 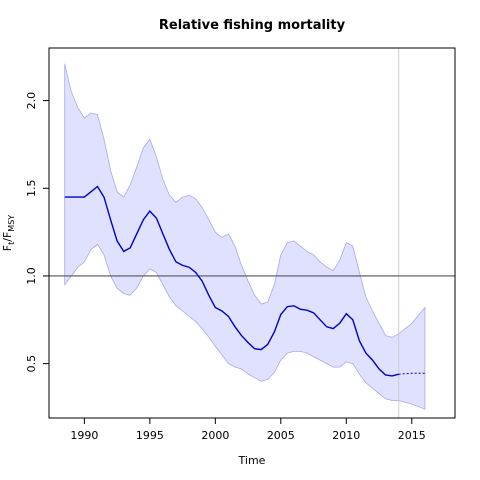 I want to click on x-tick-label: 2015, so click(x=412, y=435).